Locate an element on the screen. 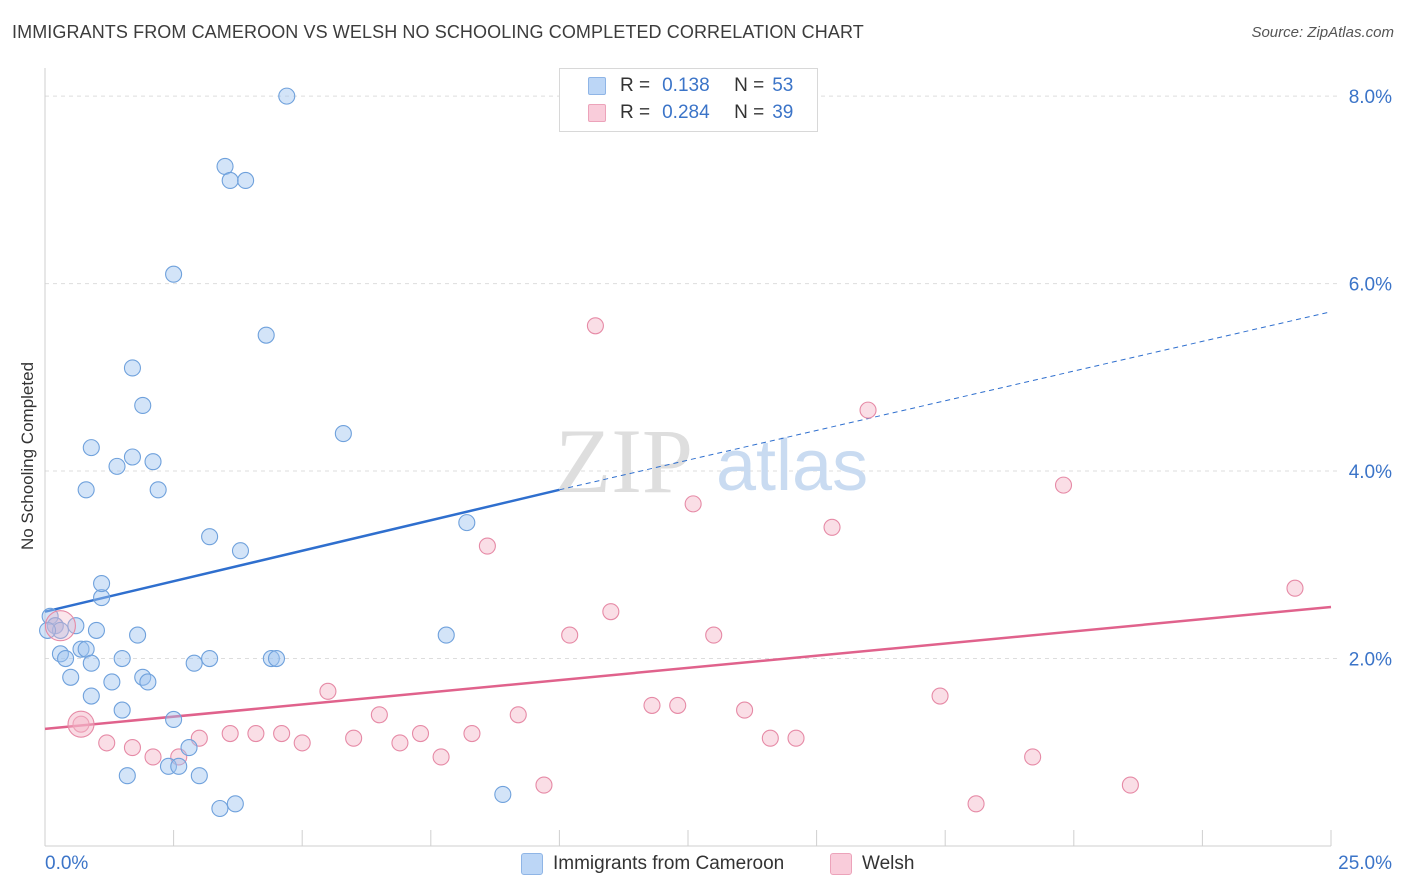 The width and height of the screenshot is (1406, 892). source-label: Source: ZipAtlas.com is located at coordinates (1322, 32).